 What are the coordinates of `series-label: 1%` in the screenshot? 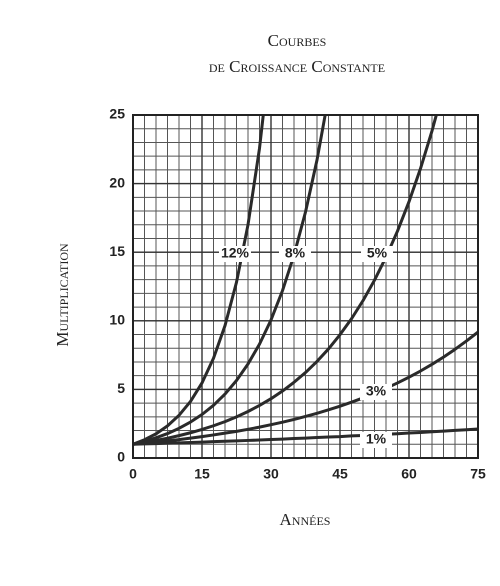 It's located at (376, 439).